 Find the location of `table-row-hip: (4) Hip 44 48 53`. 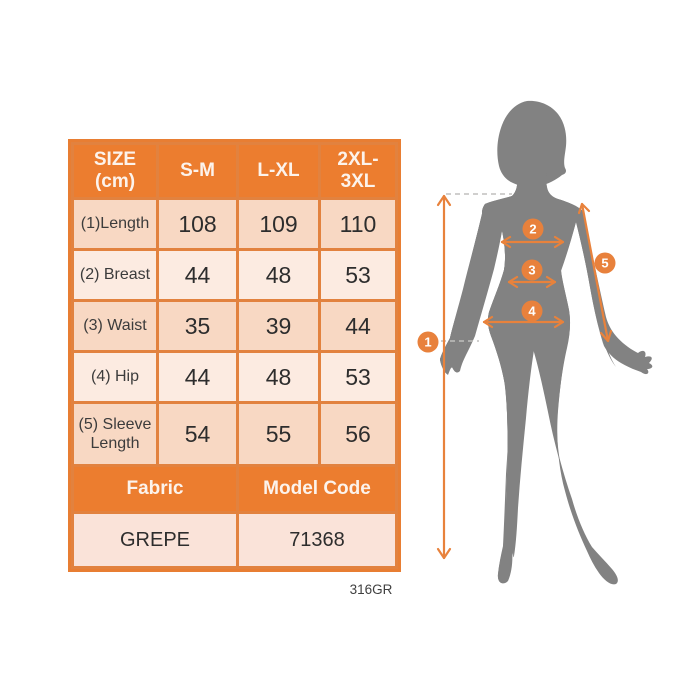

table-row-hip: (4) Hip 44 48 53 is located at coordinates (234, 377).